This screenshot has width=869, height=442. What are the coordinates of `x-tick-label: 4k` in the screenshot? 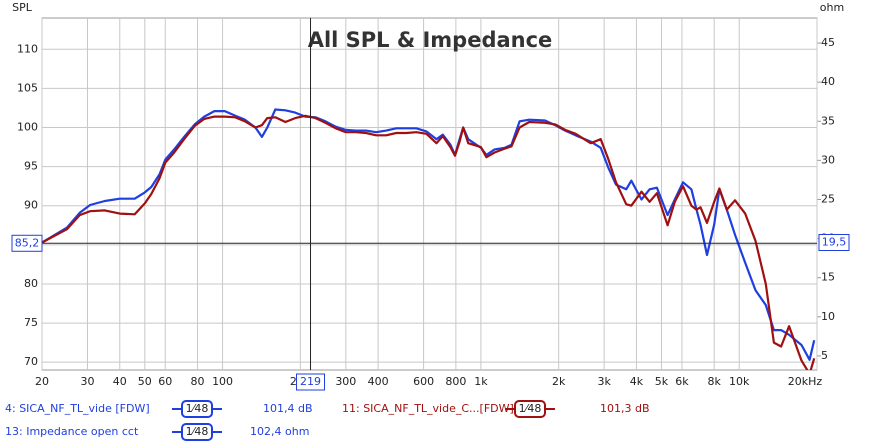 It's located at (637, 381).